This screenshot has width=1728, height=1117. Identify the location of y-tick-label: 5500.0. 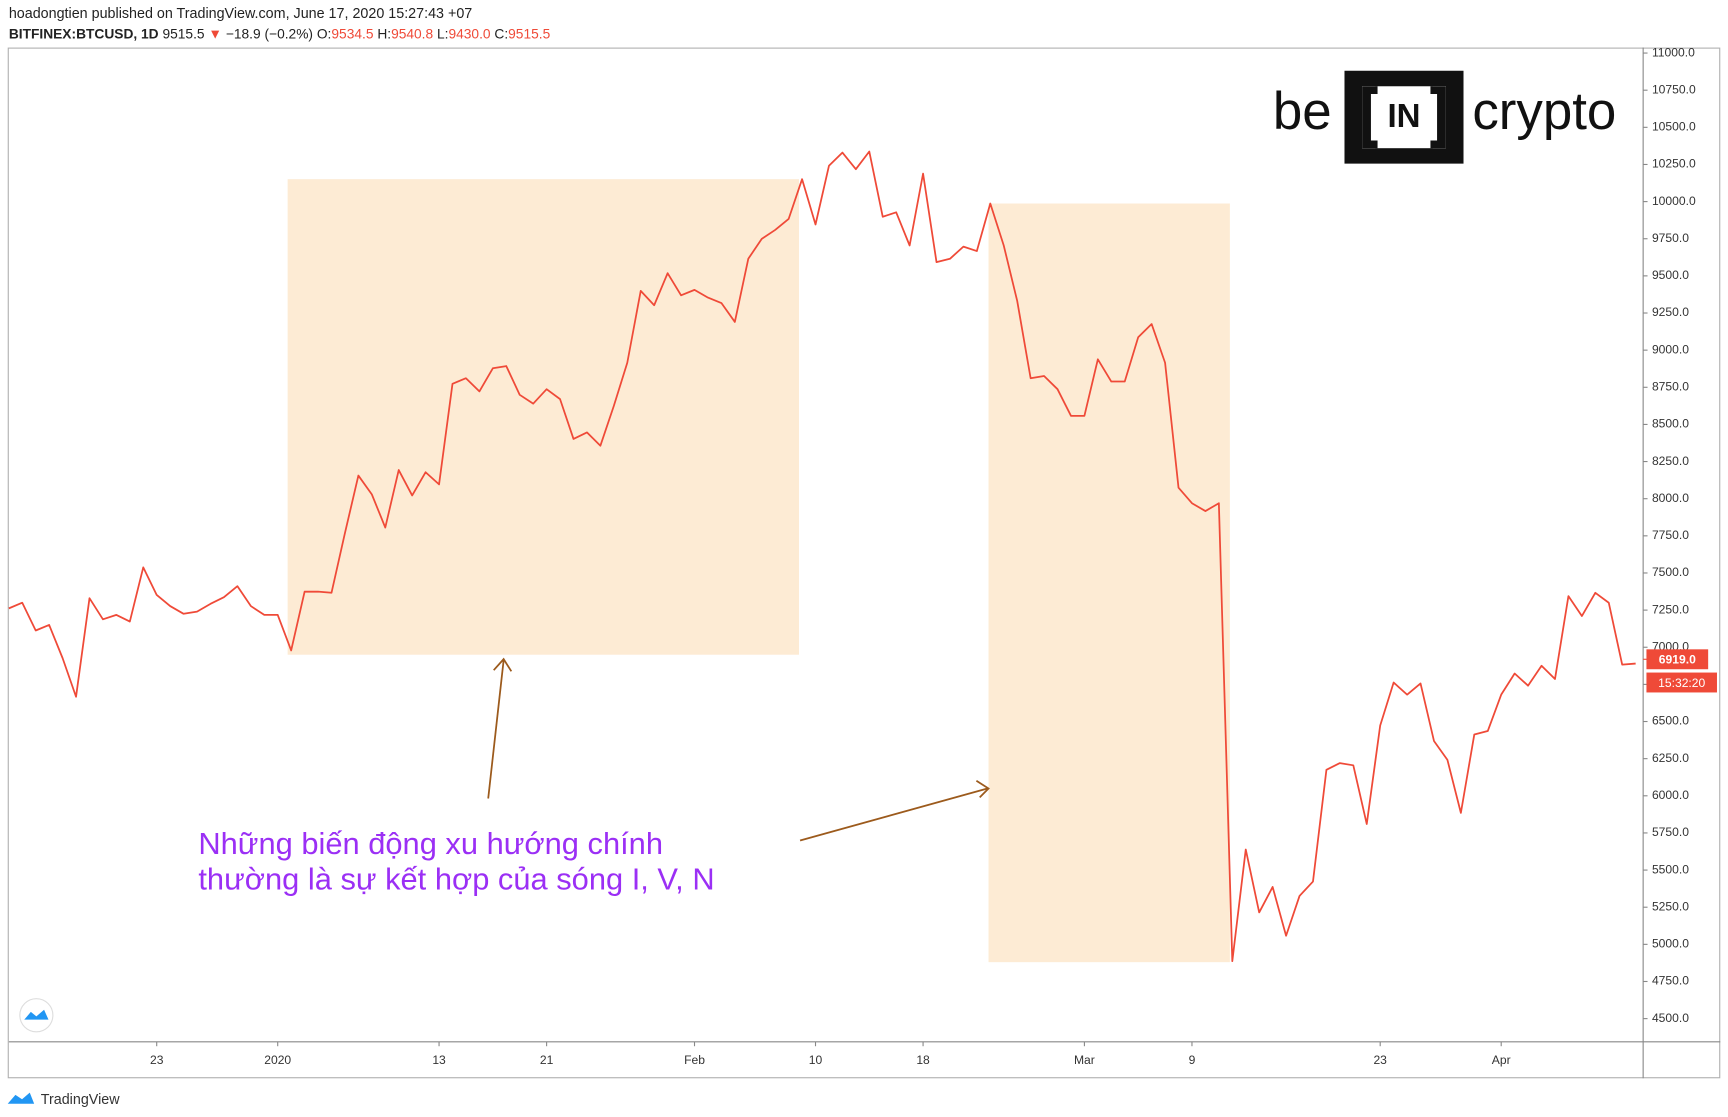
(1670, 869).